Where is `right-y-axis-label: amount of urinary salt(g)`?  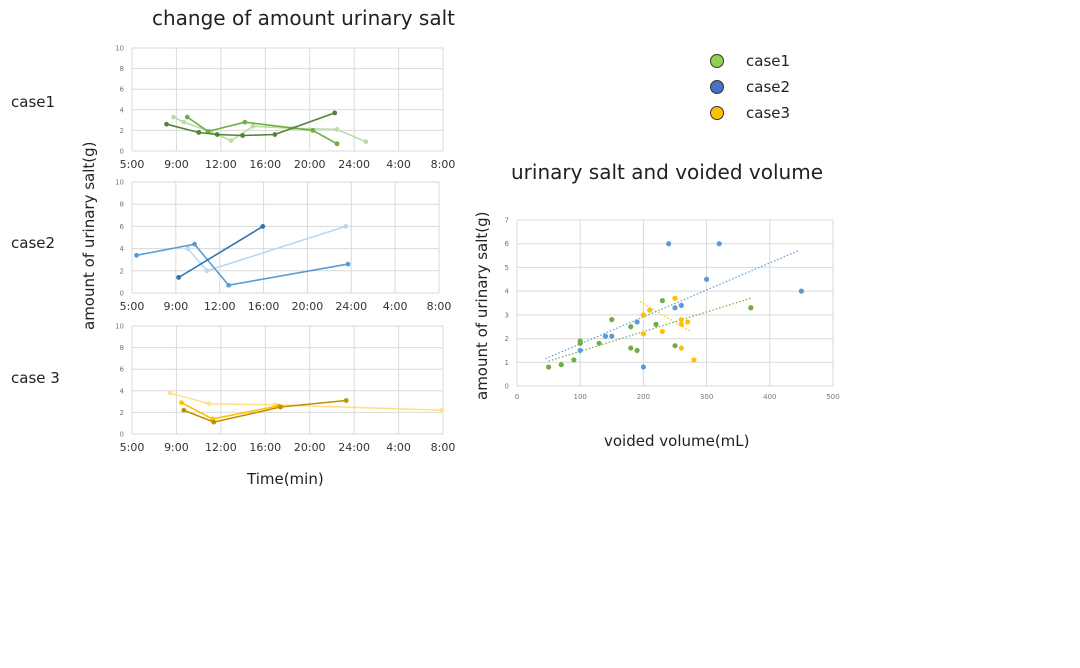
right-y-axis-label: amount of urinary salt(g) is located at coordinates (482, 305).